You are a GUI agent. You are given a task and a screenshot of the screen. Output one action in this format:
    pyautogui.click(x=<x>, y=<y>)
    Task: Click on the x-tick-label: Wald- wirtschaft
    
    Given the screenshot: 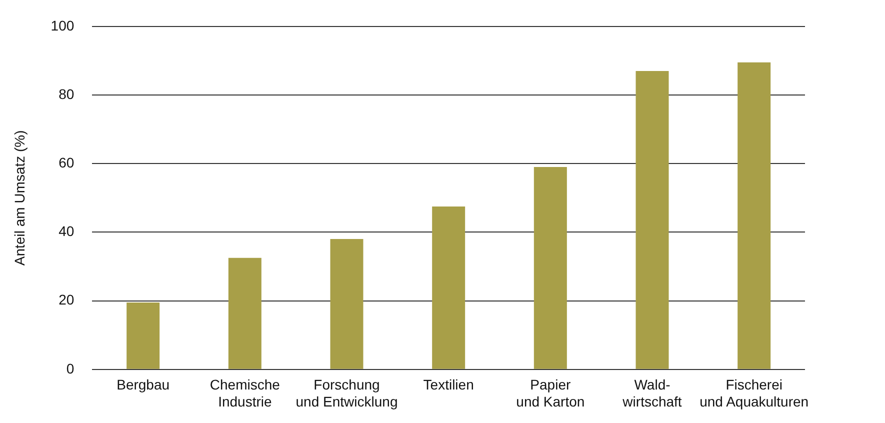 What is the action you would take?
    pyautogui.click(x=652, y=393)
    